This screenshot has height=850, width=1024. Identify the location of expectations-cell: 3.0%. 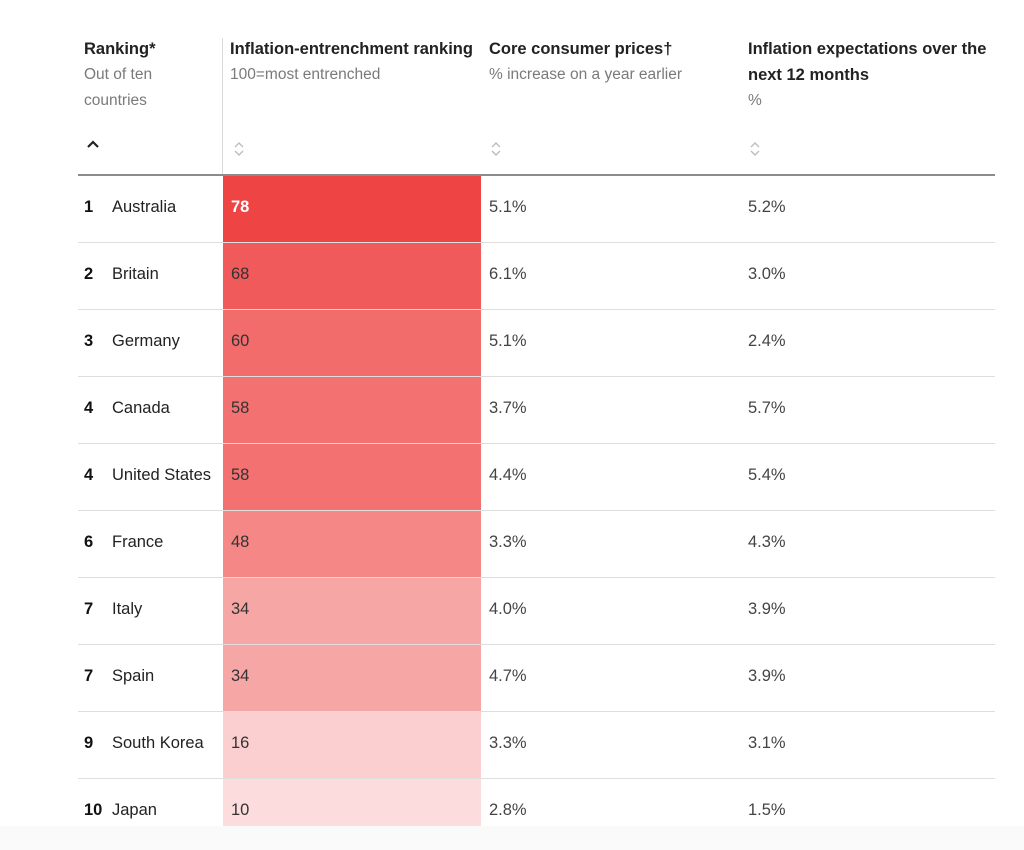
(767, 274).